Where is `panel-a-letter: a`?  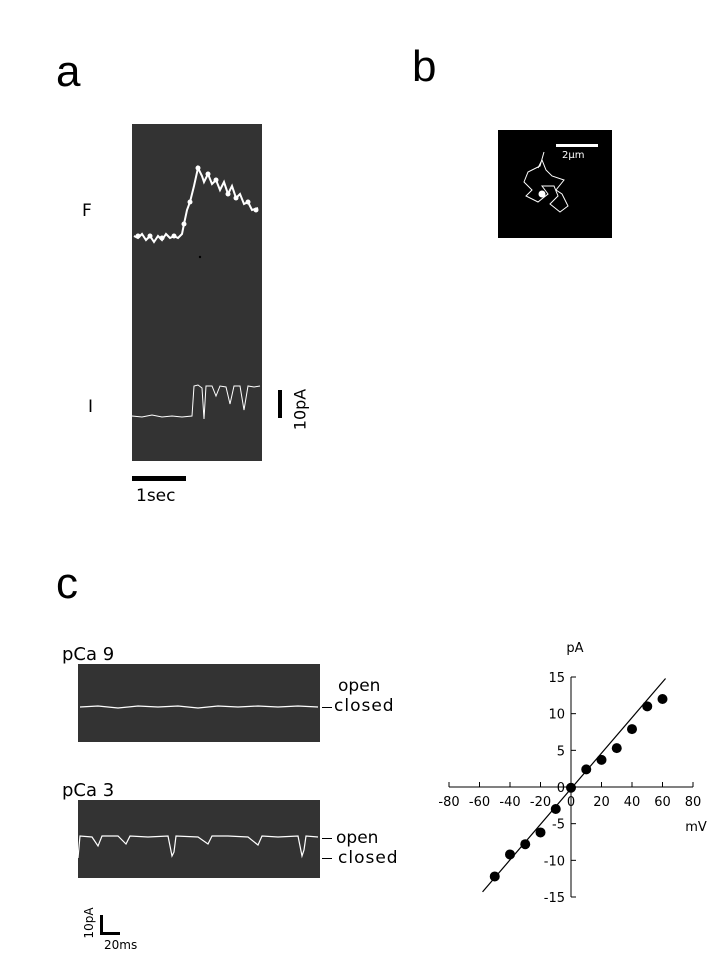
panel-a-letter: a is located at coordinates (68, 71).